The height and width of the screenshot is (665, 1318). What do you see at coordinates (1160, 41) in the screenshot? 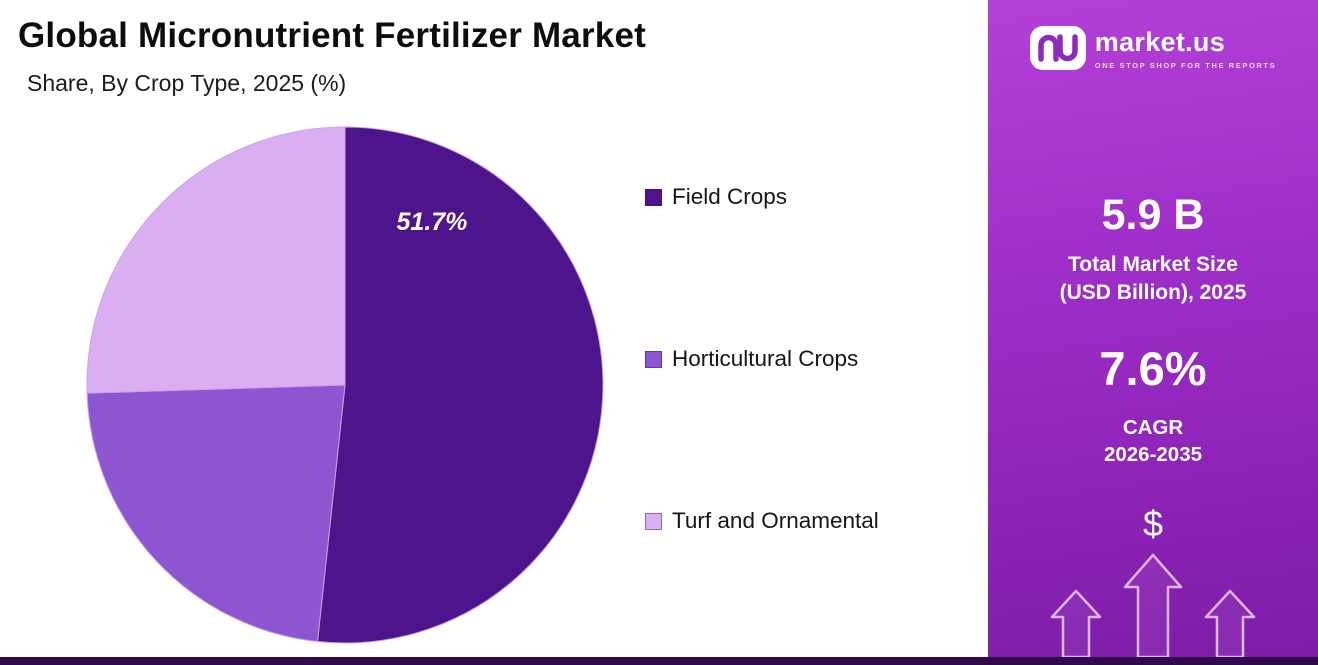
I see `brand-name: market.us` at bounding box center [1160, 41].